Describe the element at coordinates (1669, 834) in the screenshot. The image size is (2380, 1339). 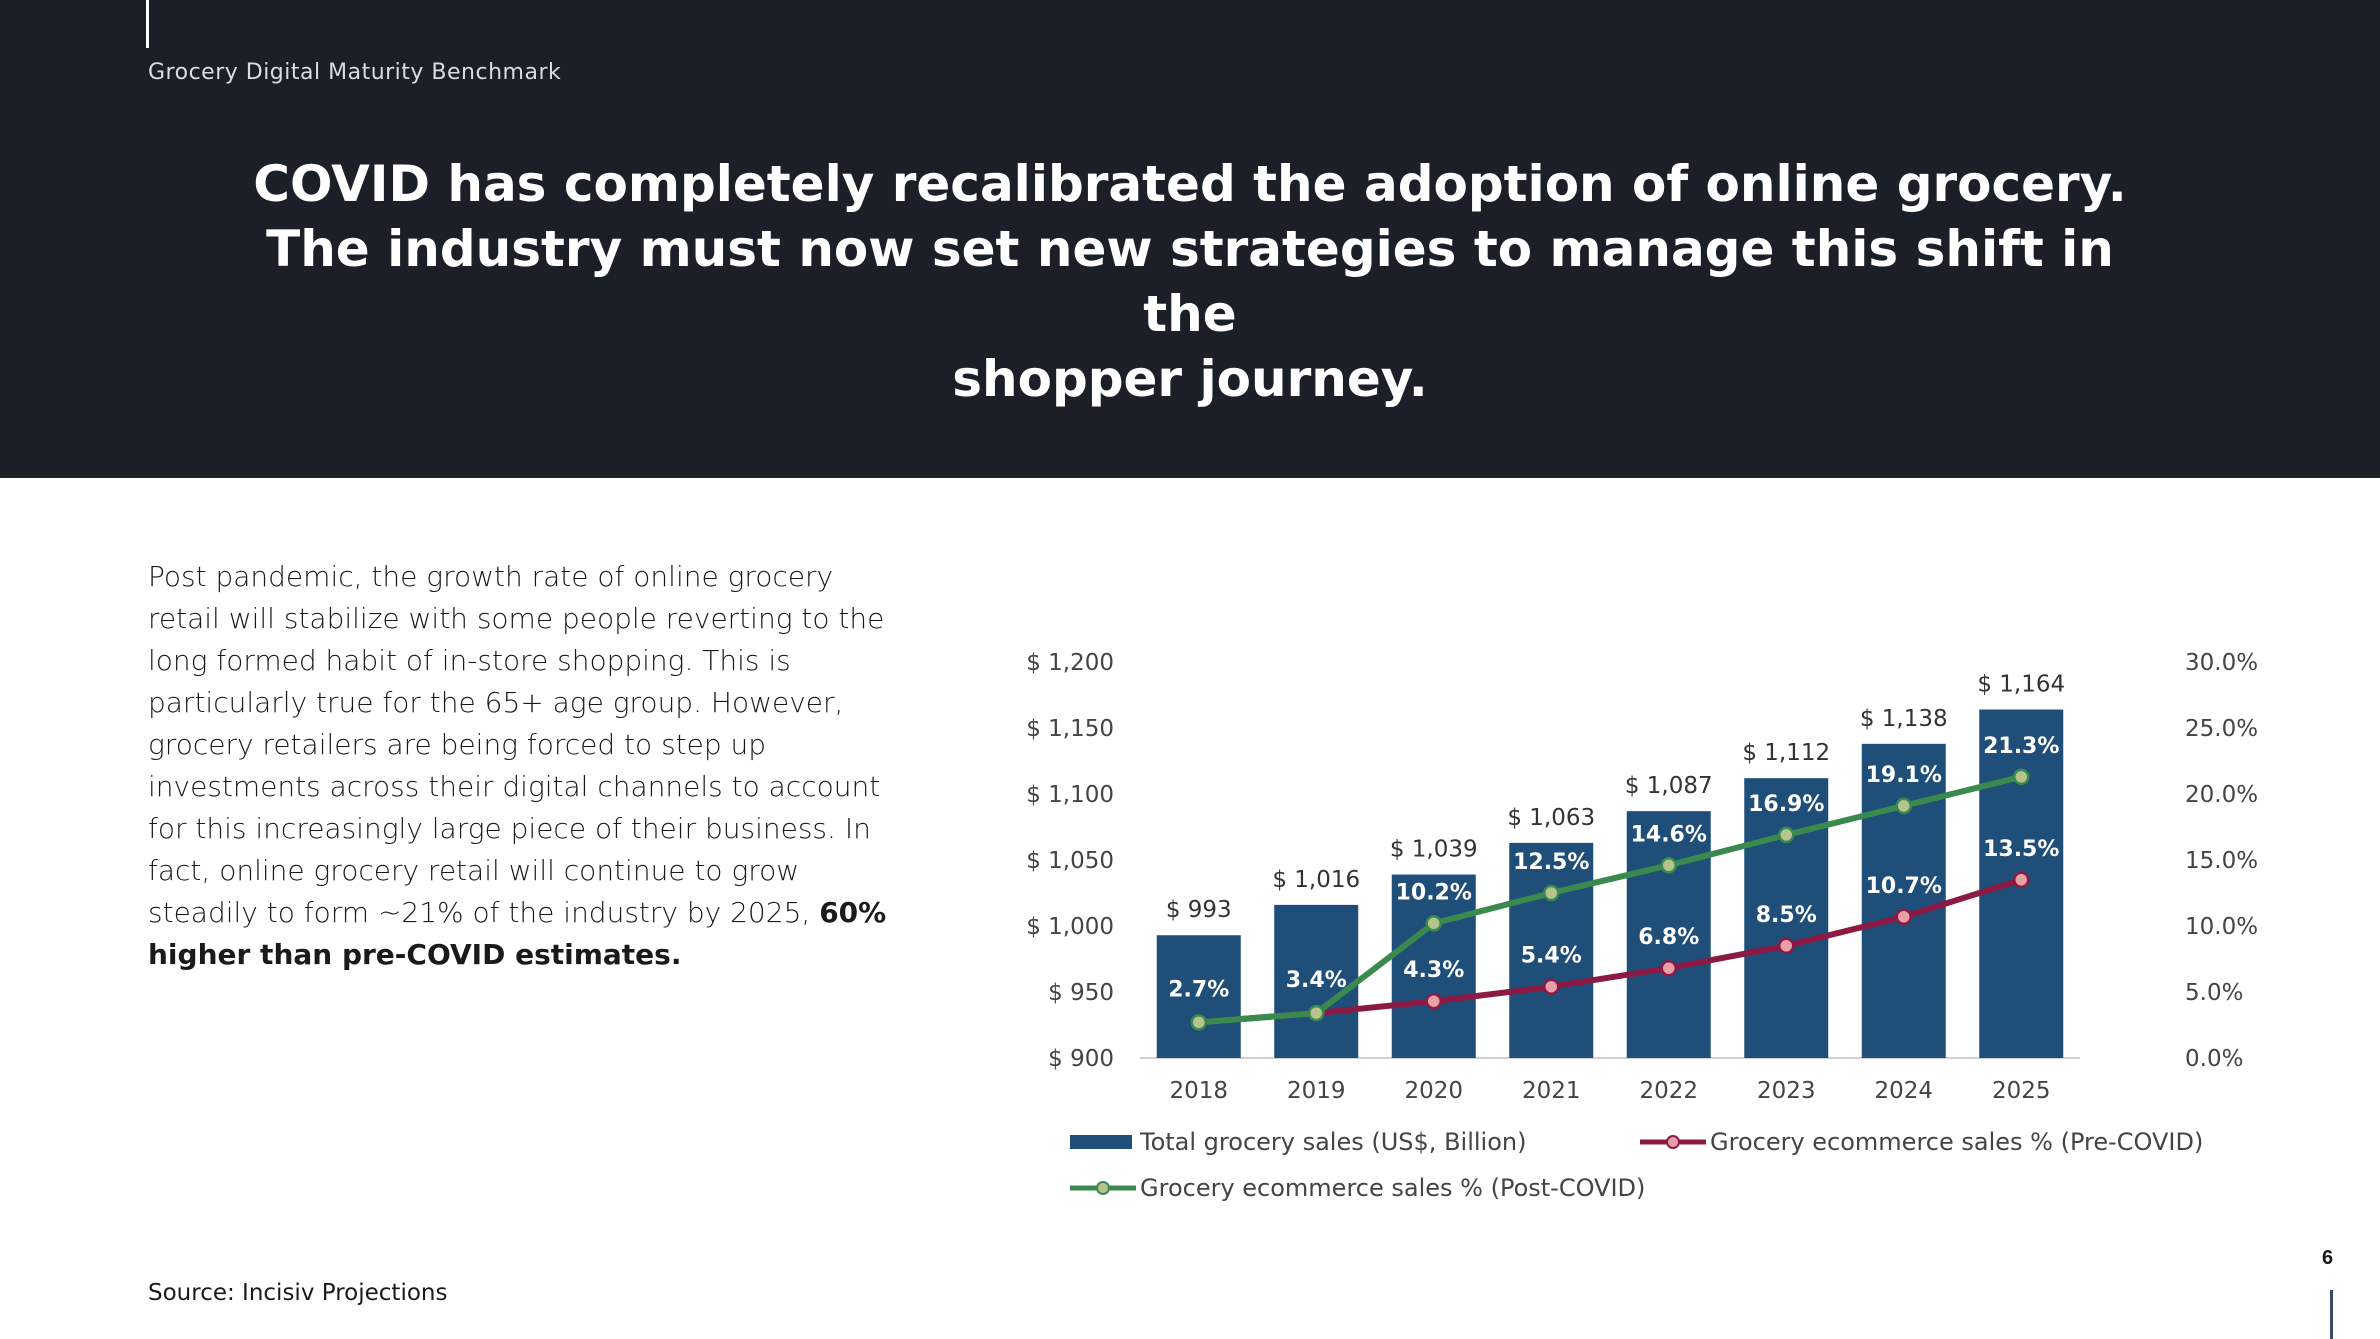
I see `data-label-post-covid: 14.6%` at that location.